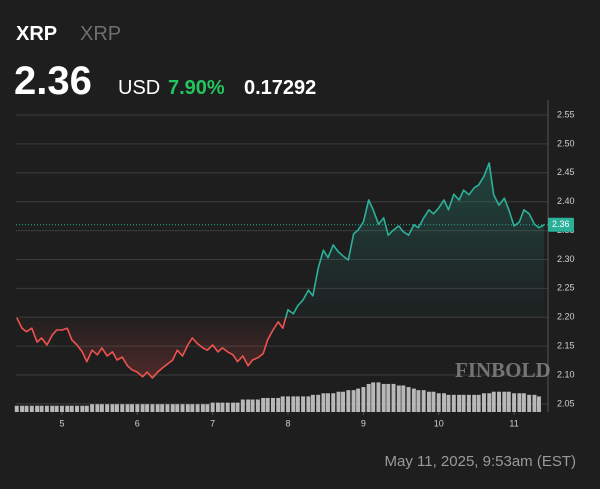  I want to click on y-tick-label: 2.45, so click(566, 172).